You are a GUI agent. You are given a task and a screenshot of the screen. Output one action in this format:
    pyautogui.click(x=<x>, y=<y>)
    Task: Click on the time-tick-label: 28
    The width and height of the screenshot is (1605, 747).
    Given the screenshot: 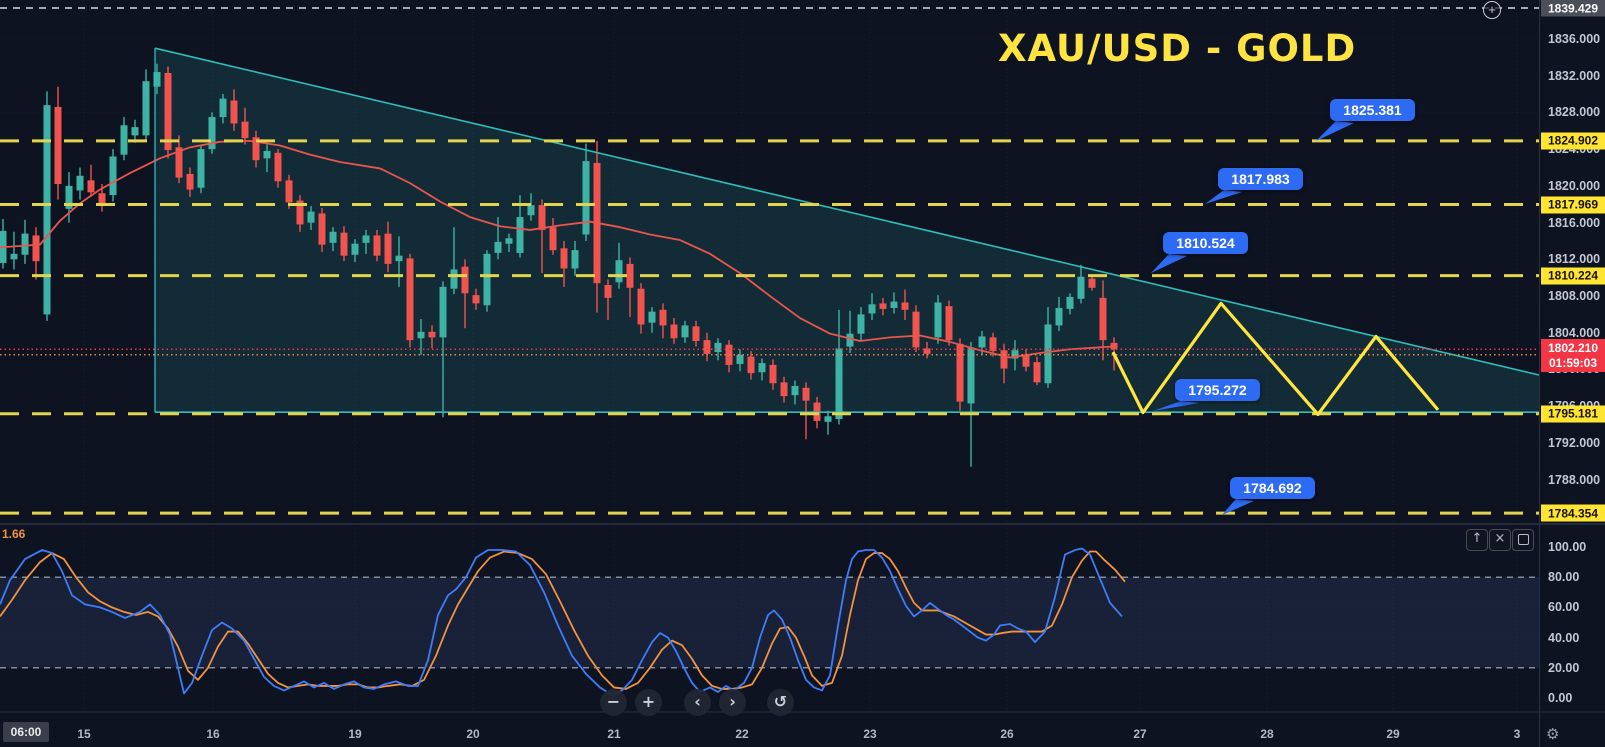 What is the action you would take?
    pyautogui.click(x=1267, y=734)
    